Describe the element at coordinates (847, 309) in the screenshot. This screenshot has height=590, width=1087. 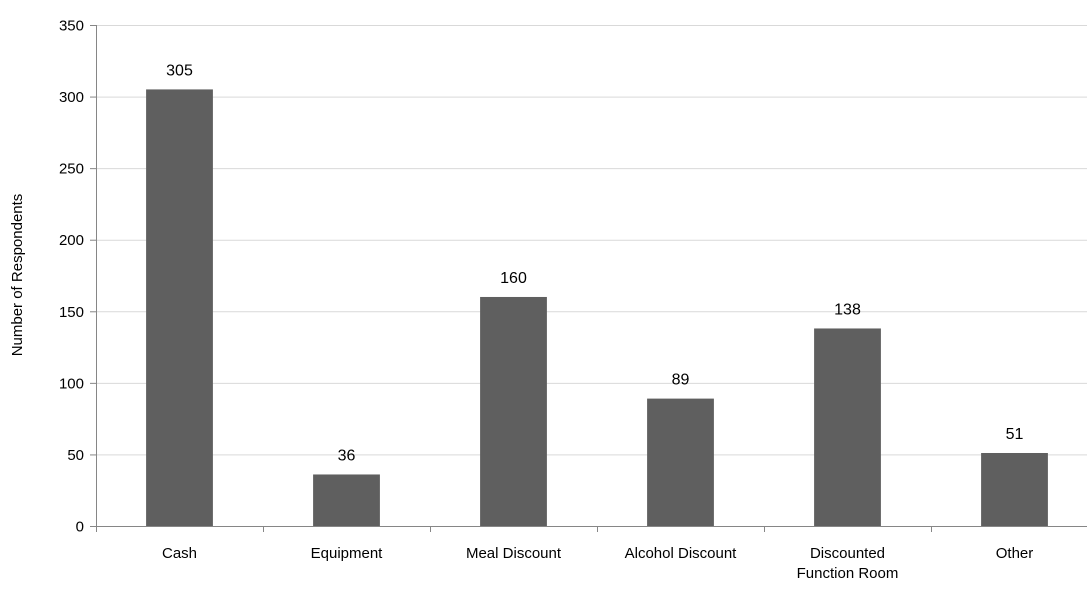
I see `data-label-4: 138` at that location.